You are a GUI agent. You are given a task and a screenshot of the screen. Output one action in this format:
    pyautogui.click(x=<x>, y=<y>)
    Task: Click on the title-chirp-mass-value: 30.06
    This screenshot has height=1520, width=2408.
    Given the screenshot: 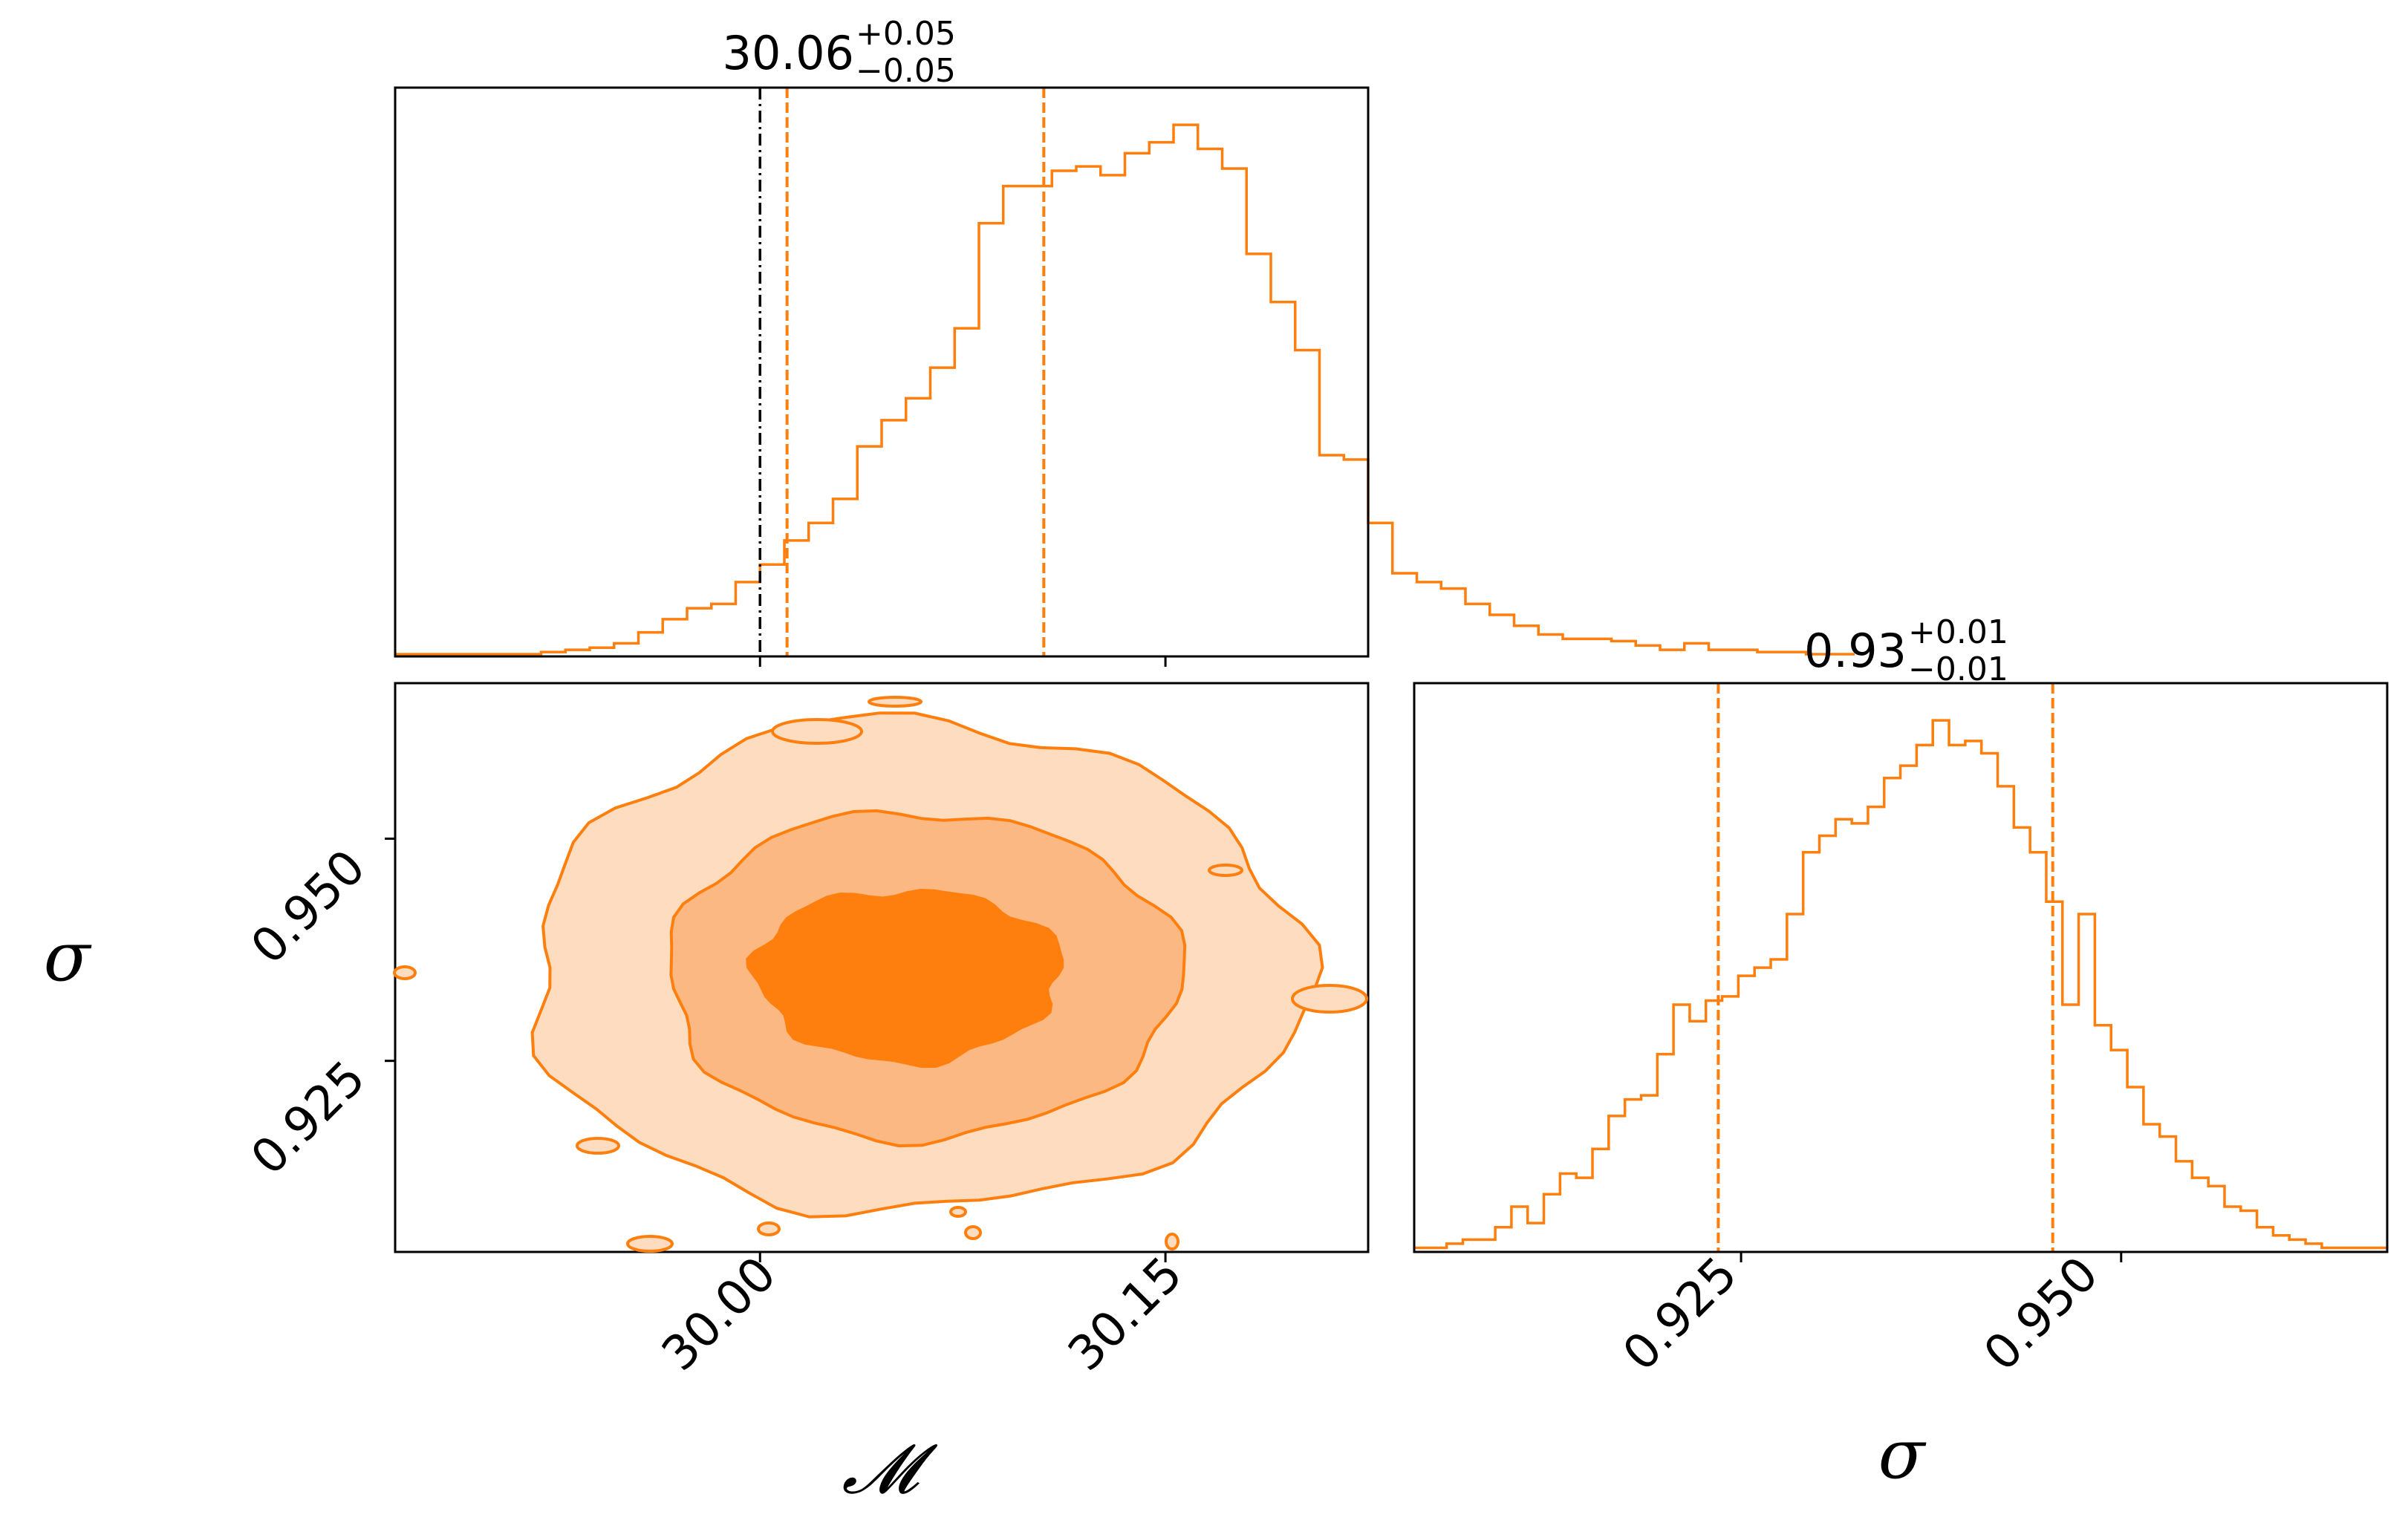 What is the action you would take?
    pyautogui.click(x=789, y=53)
    